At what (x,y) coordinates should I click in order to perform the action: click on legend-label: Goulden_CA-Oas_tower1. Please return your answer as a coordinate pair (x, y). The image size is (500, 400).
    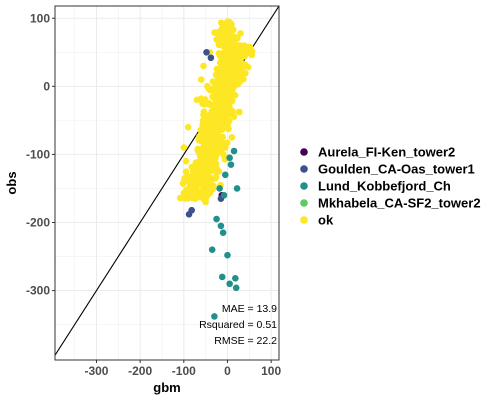
    Looking at the image, I should click on (396, 169).